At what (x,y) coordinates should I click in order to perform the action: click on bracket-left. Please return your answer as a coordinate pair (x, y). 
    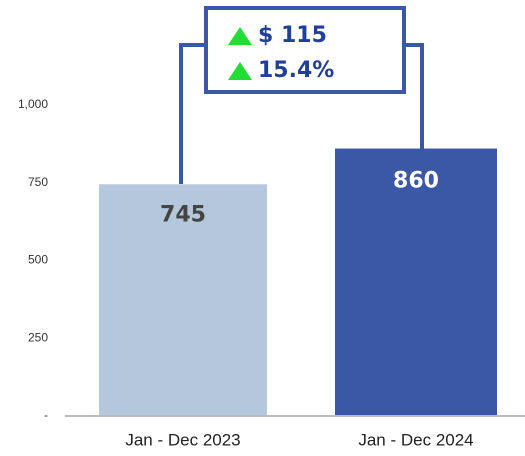
    Looking at the image, I should click on (192, 113).